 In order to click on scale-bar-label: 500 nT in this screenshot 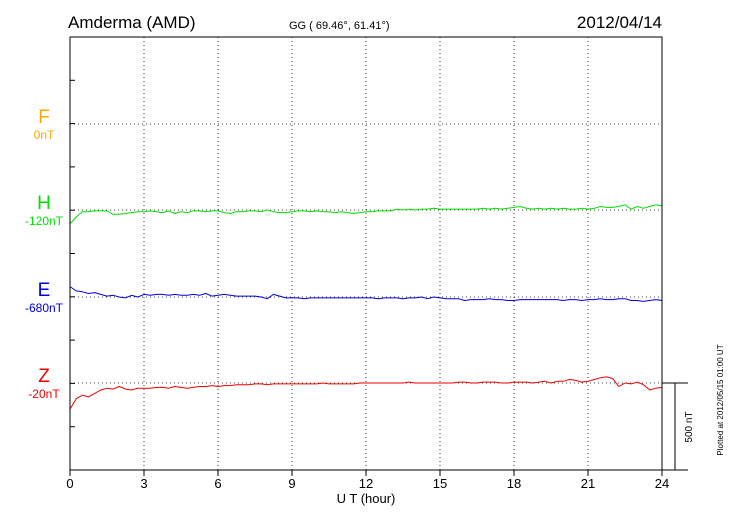, I will do `click(689, 426)`.